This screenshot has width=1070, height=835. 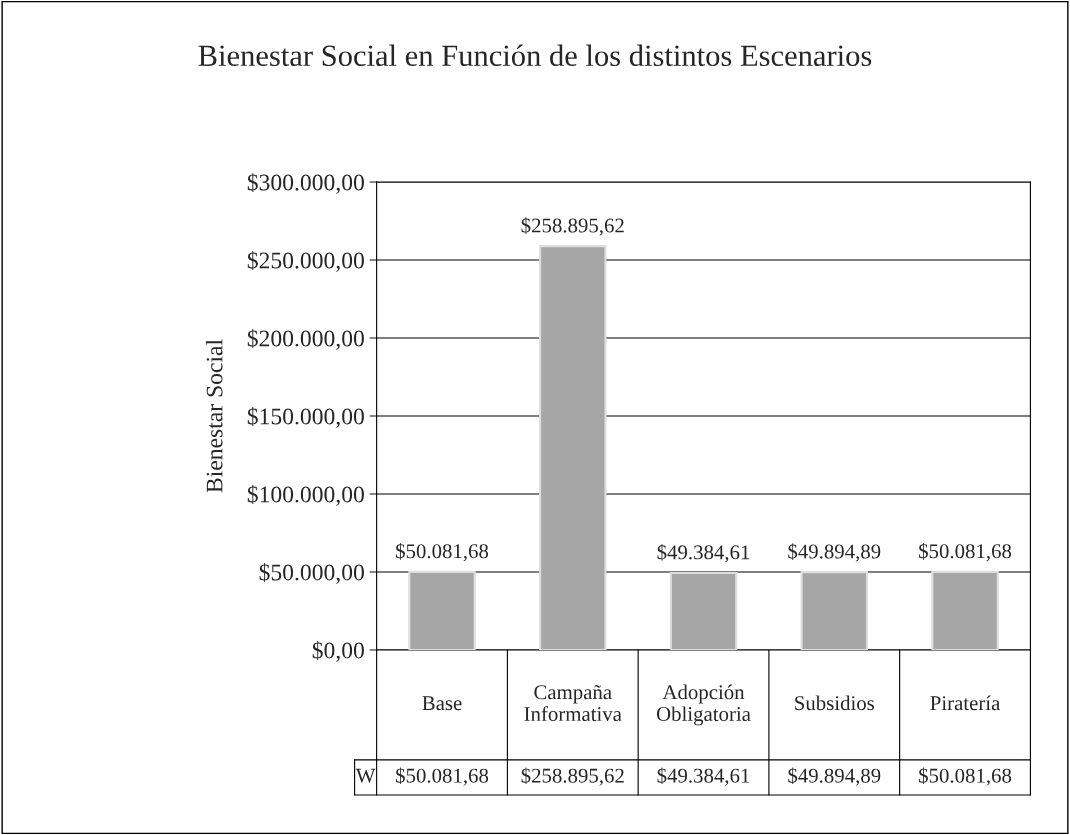 I want to click on data-label: $49.384,61, so click(x=703, y=776).